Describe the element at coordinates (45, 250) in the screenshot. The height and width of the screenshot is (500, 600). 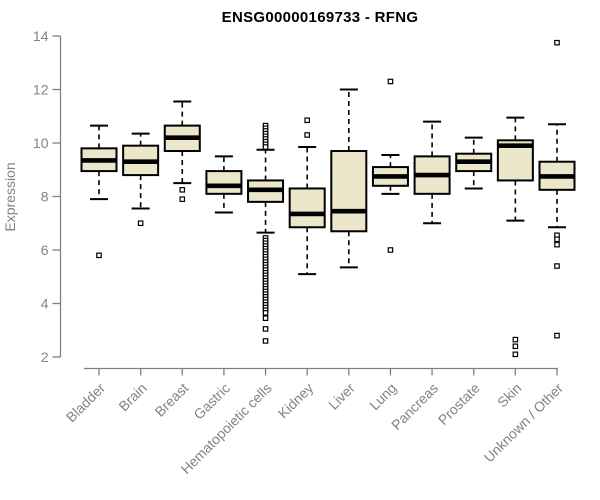
I see `y-tick-label: 6` at that location.